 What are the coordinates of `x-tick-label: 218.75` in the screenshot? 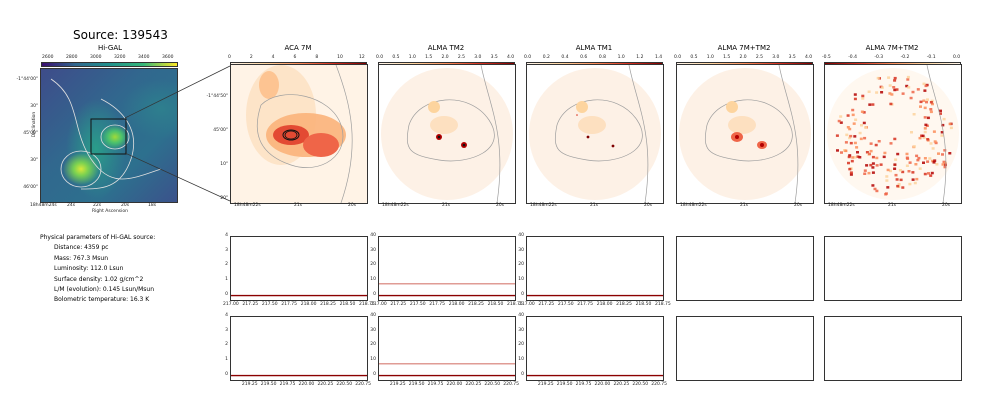 It's located at (367, 304).